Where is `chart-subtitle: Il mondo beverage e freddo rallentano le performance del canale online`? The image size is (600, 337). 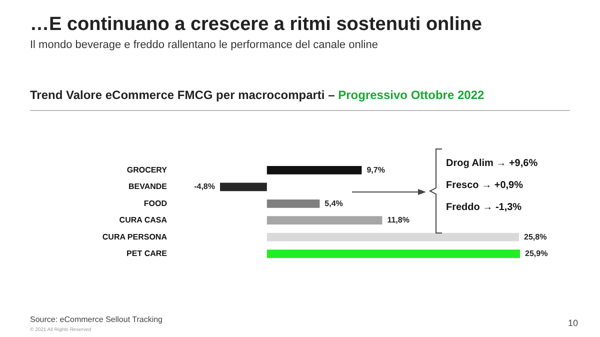 chart-subtitle: Il mondo beverage e freddo rallentano le performance del canale online is located at coordinates (204, 45).